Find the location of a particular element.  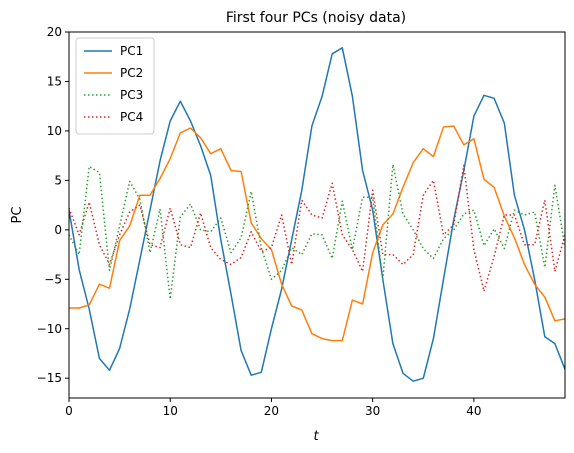

legend-box is located at coordinates (115, 86).